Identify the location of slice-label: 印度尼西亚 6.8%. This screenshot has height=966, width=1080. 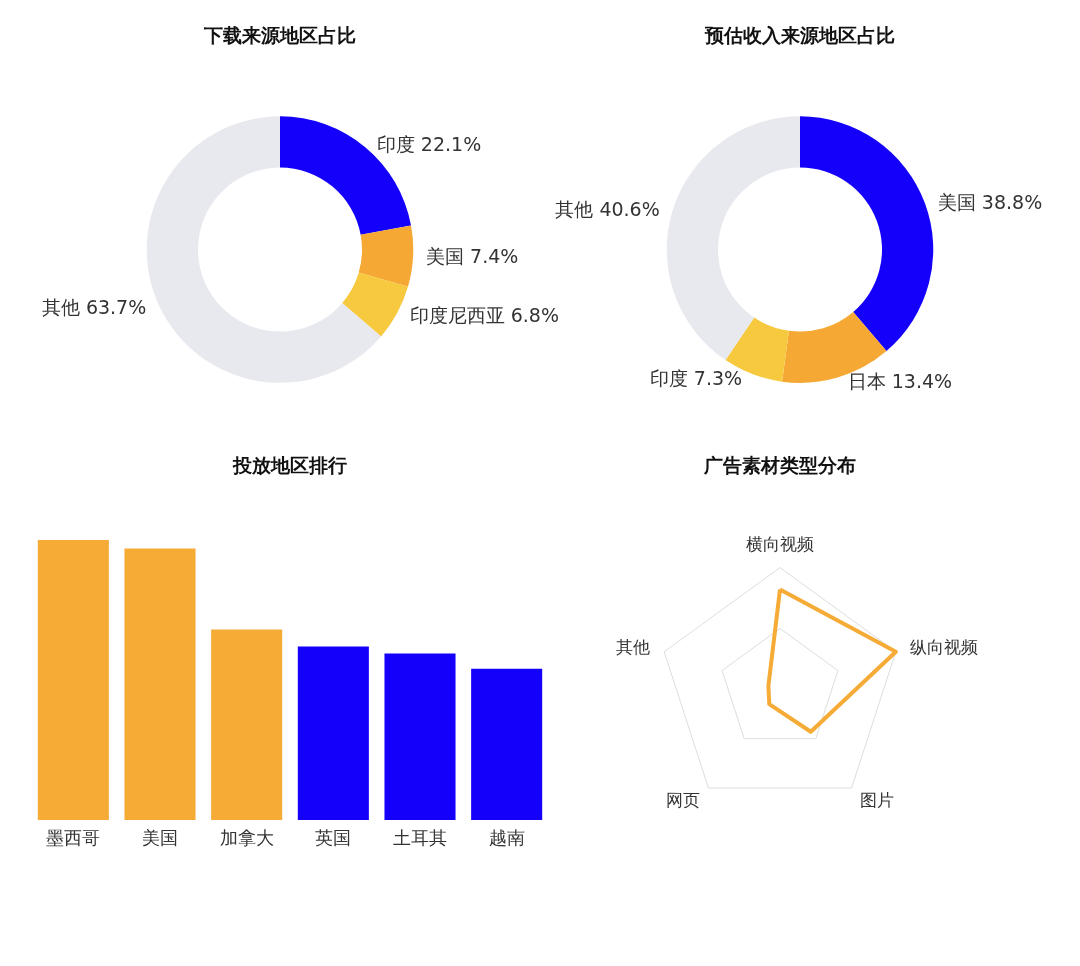
(484, 314).